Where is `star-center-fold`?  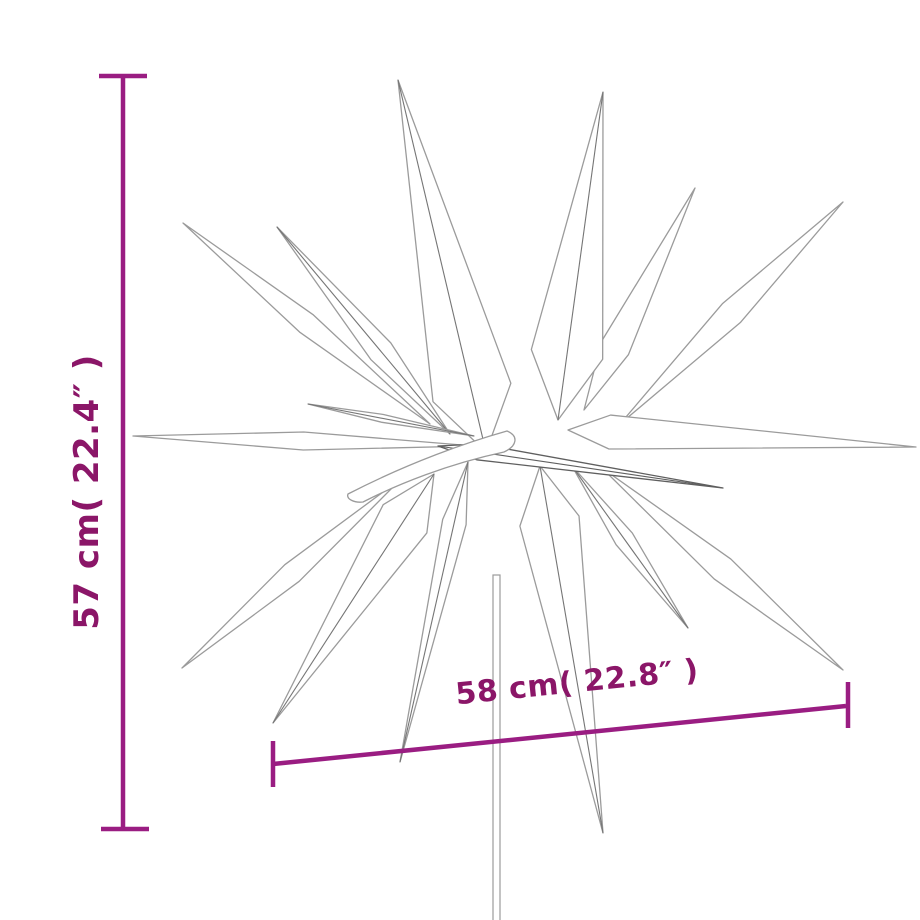
star-center-fold is located at coordinates (431, 466).